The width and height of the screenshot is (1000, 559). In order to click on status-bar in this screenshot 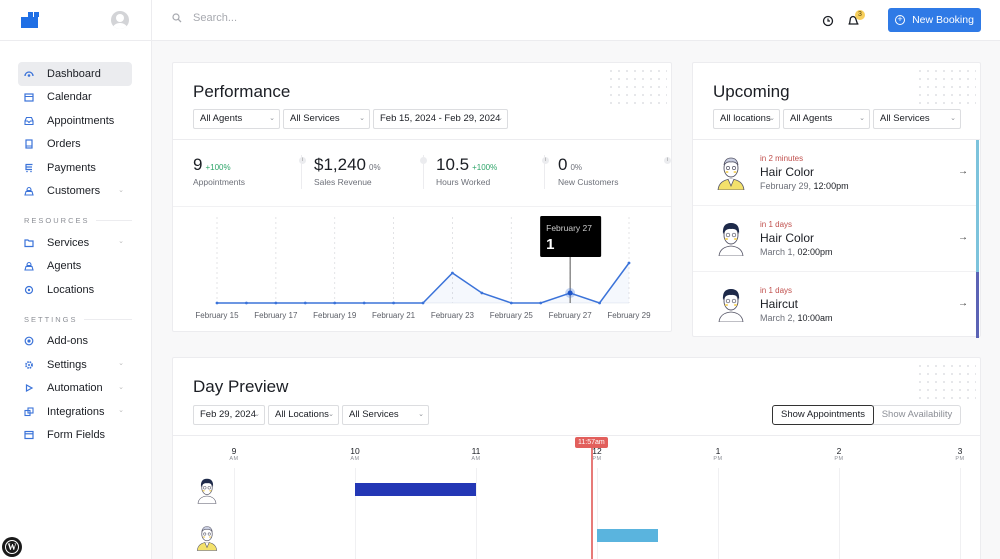, I will do `click(977, 239)`.